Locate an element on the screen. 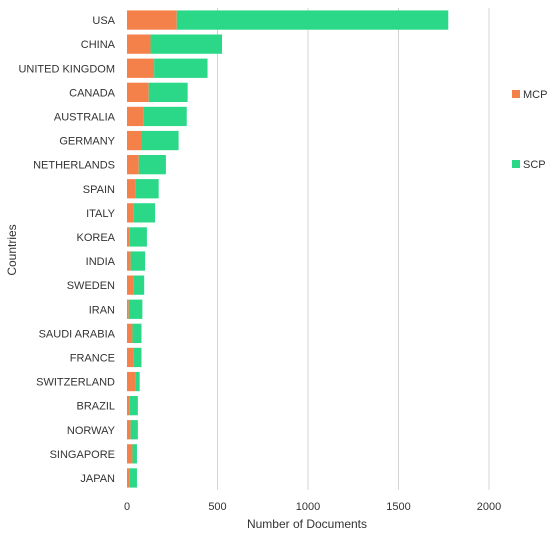 The height and width of the screenshot is (538, 550). y-tick-label: INDIA is located at coordinates (101, 262).